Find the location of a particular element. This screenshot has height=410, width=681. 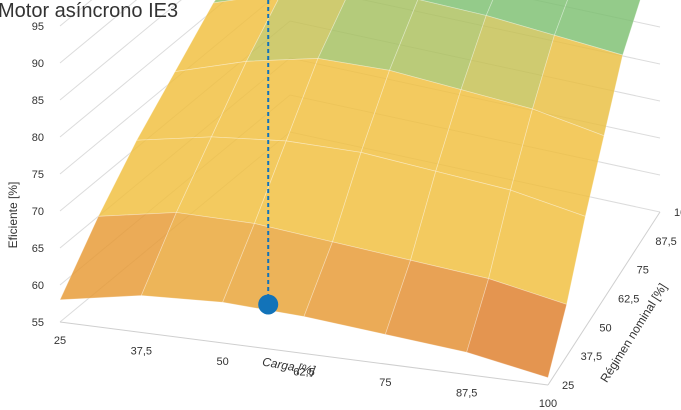

y-tick-label: 62,5 is located at coordinates (628, 300).